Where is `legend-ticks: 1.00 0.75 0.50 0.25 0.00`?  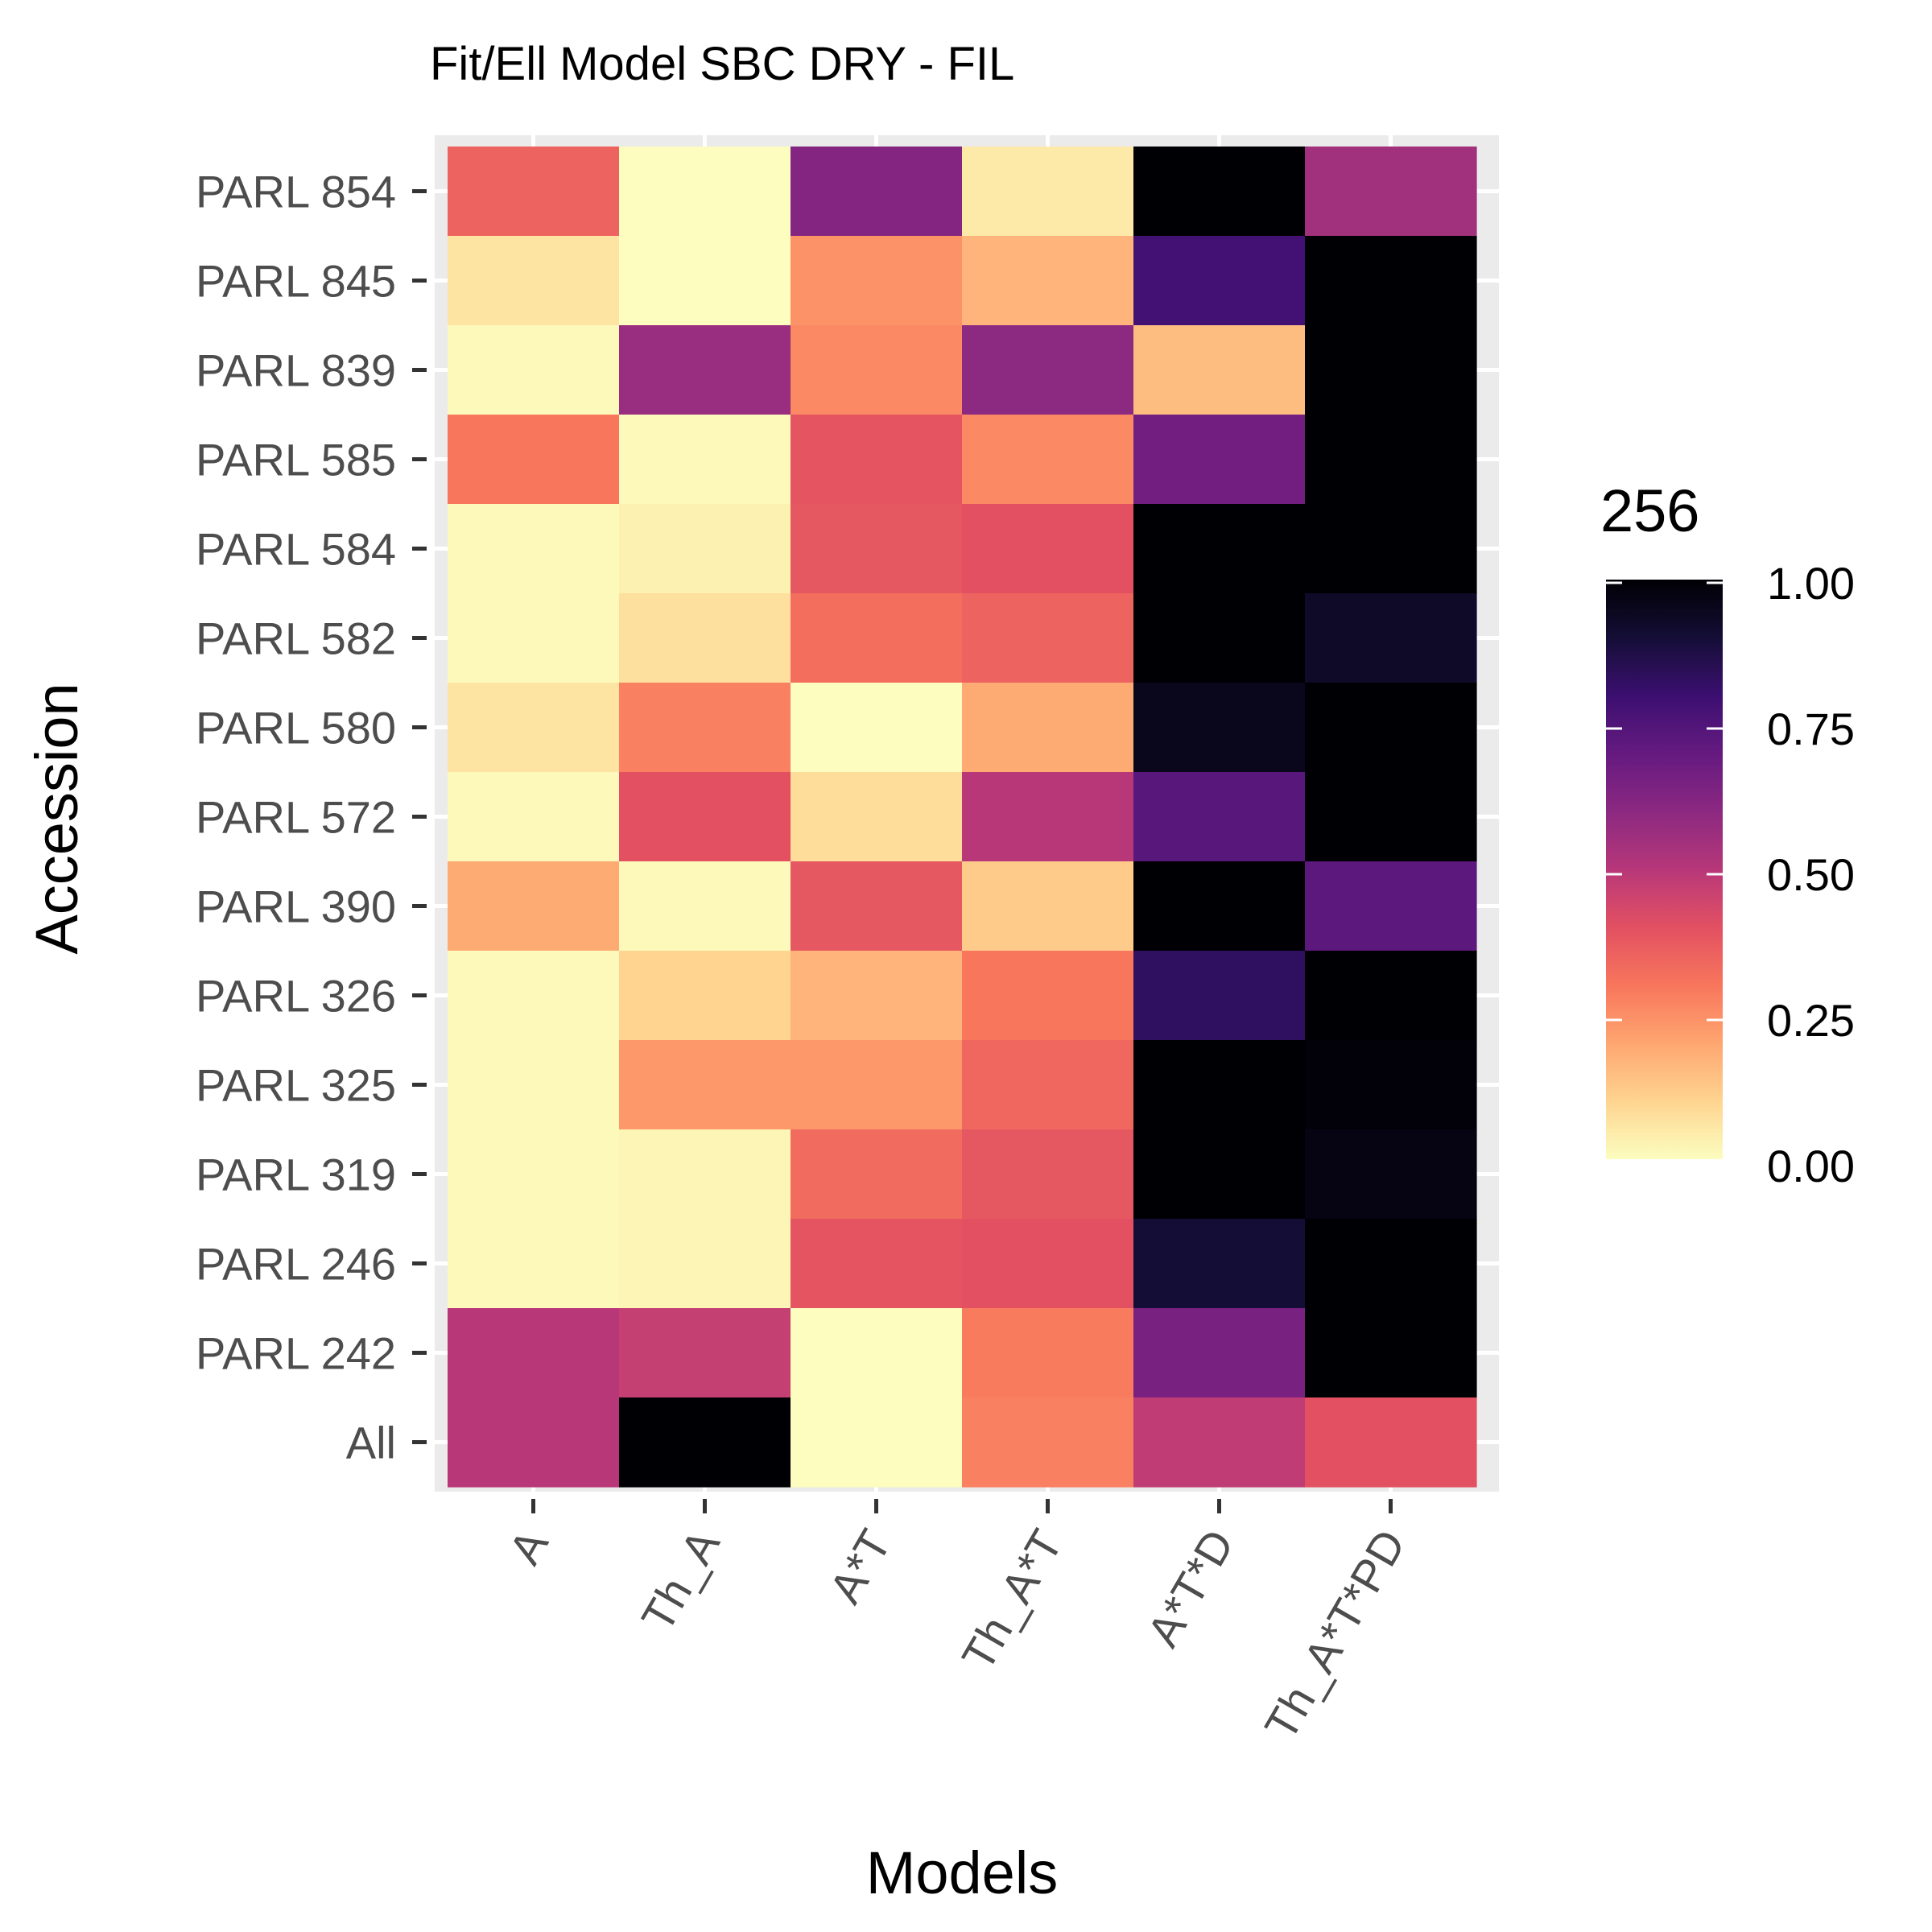 legend-ticks: 1.00 0.75 0.50 0.25 0.00 is located at coordinates (1730, 874).